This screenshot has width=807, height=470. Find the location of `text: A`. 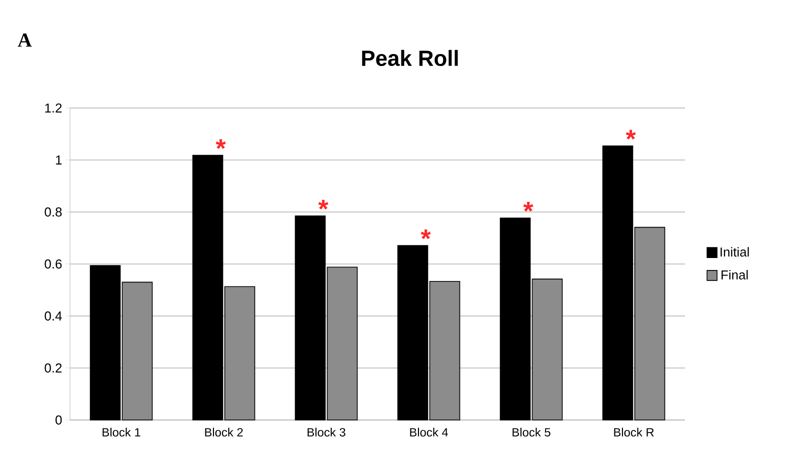

text: A is located at coordinates (25, 40).